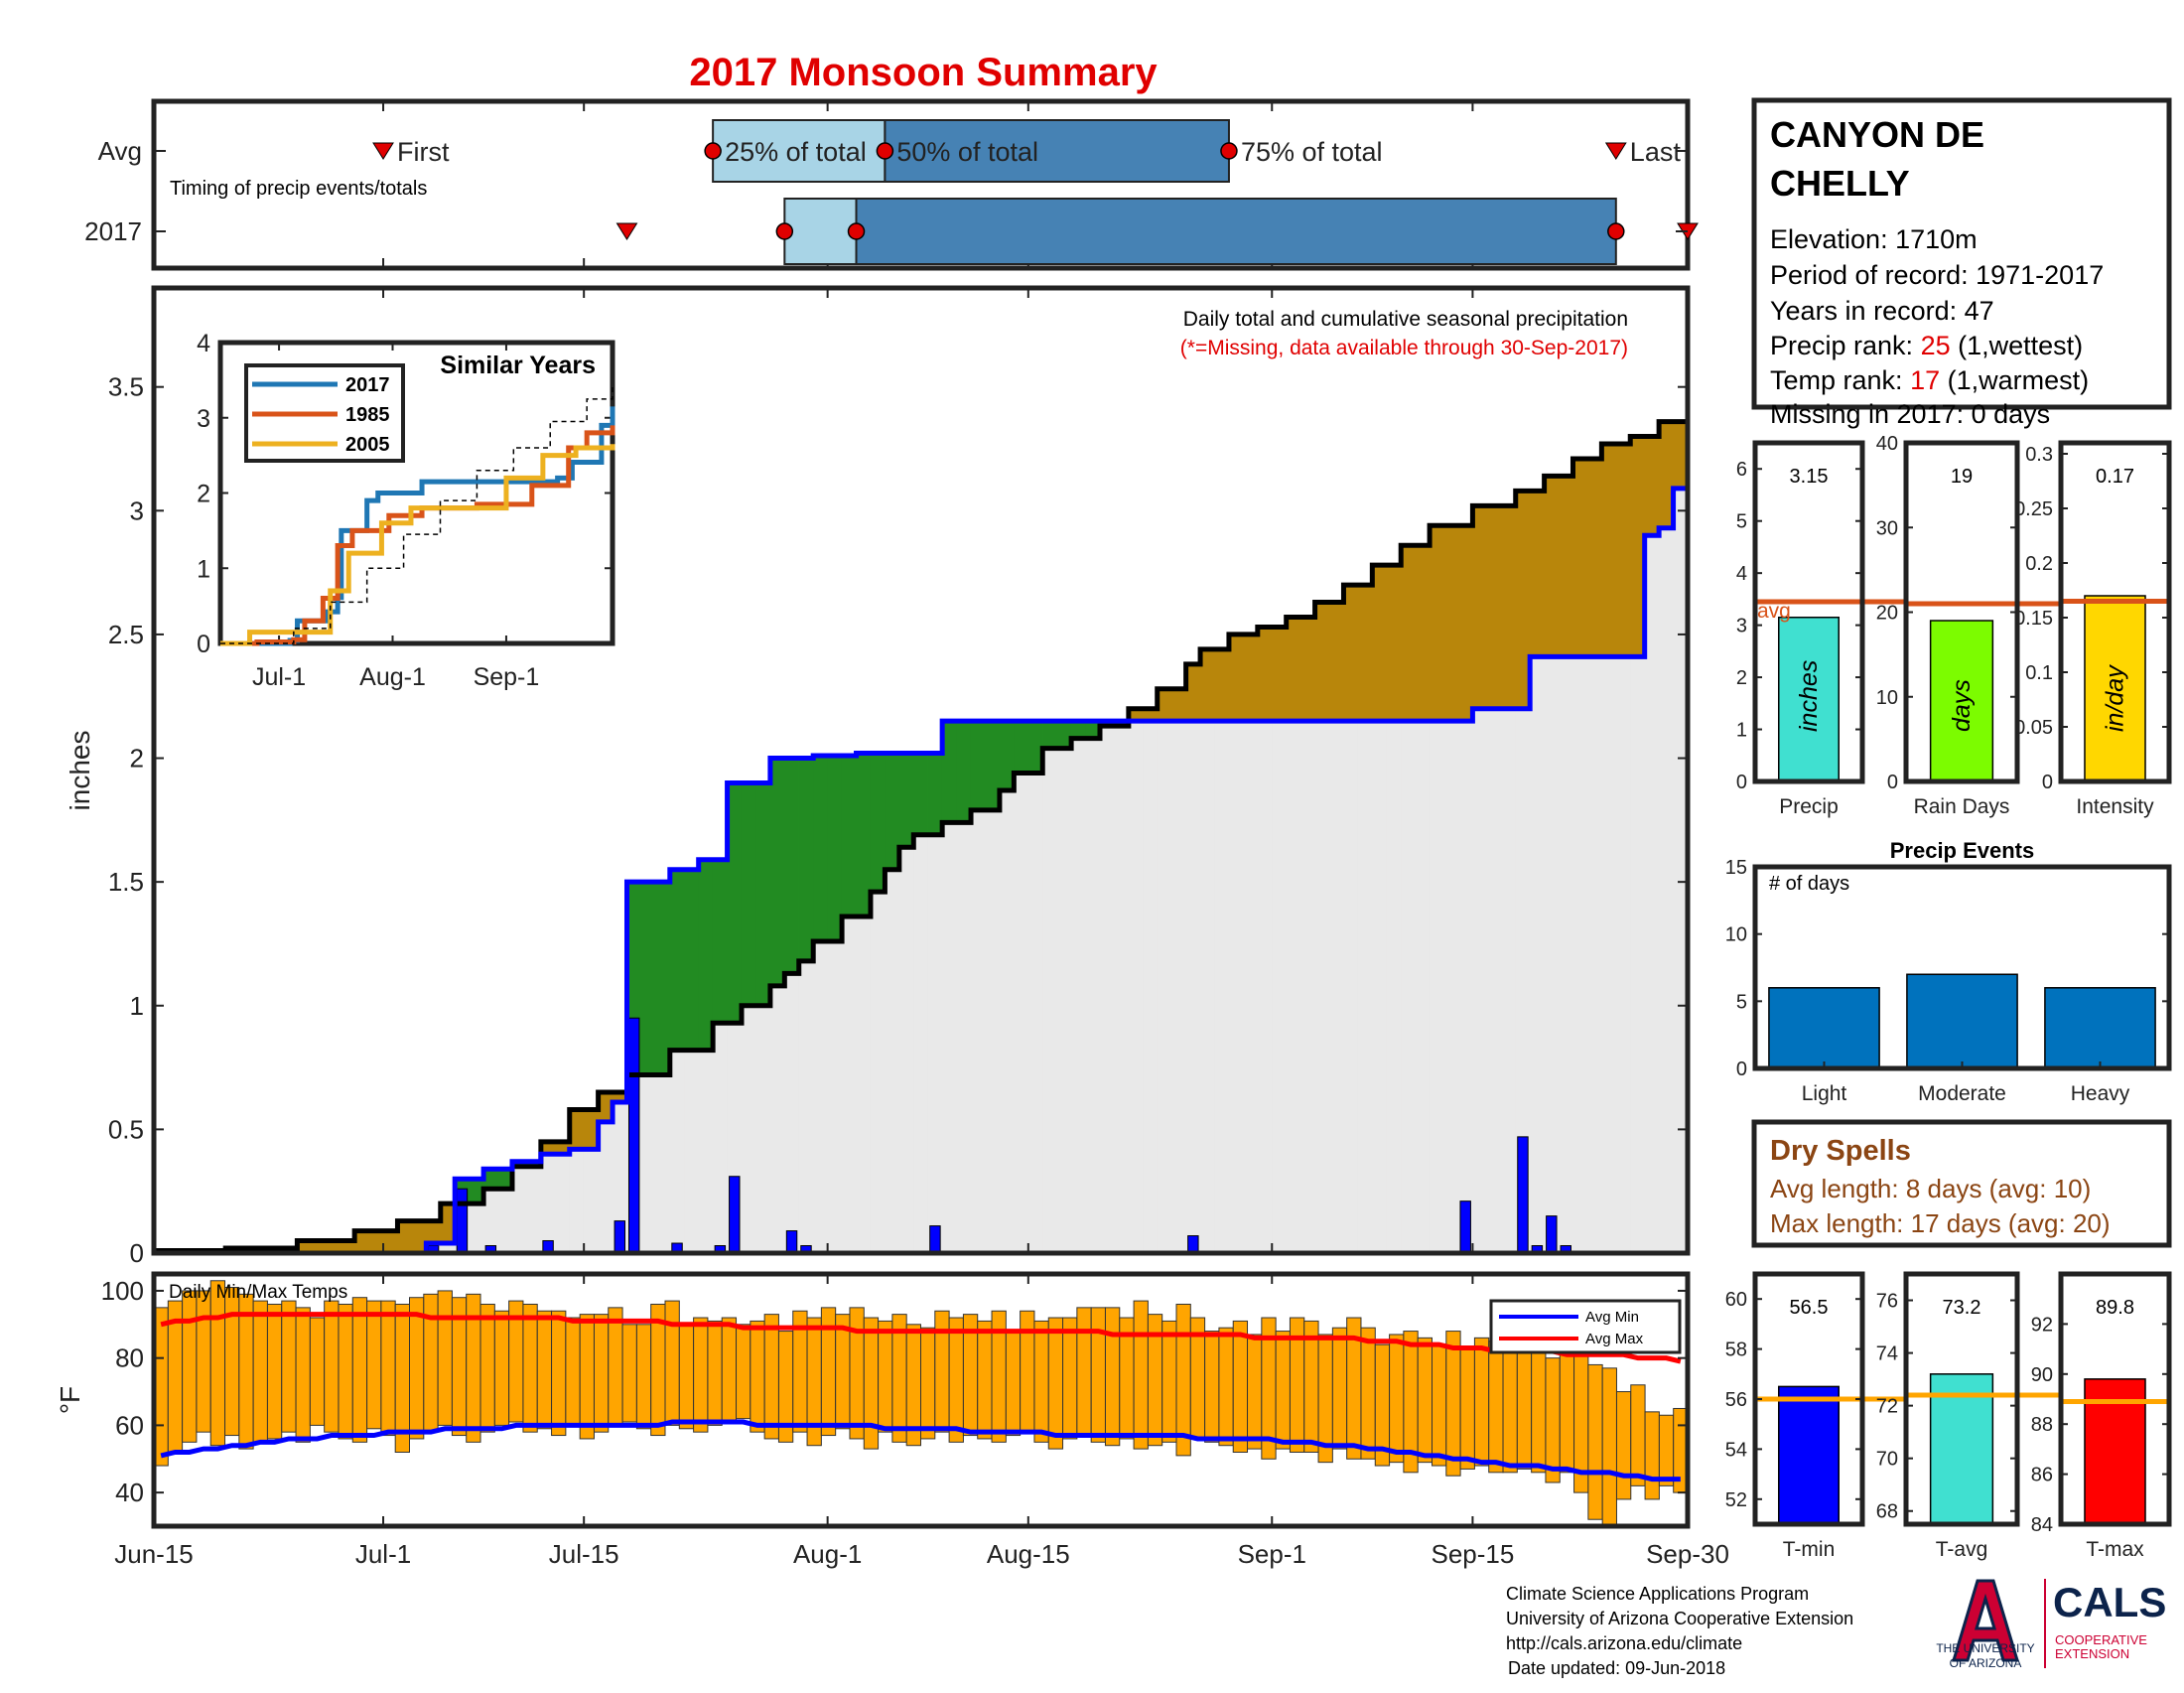  Describe the element at coordinates (2042, 1325) in the screenshot. I see `summary-ytick-label: 92` at that location.